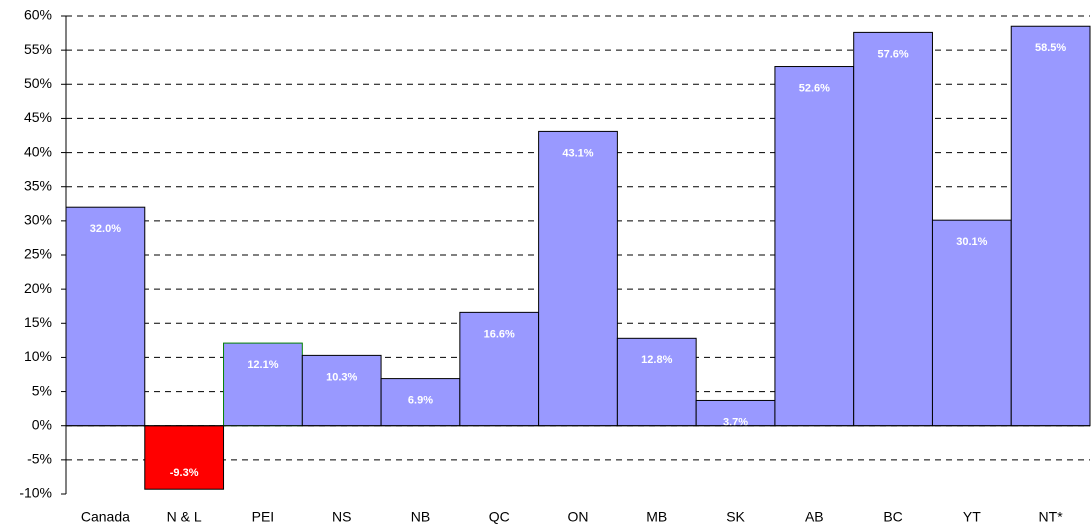 The height and width of the screenshot is (529, 1091). Describe the element at coordinates (735, 422) in the screenshot. I see `value-label: 3.7%` at that location.